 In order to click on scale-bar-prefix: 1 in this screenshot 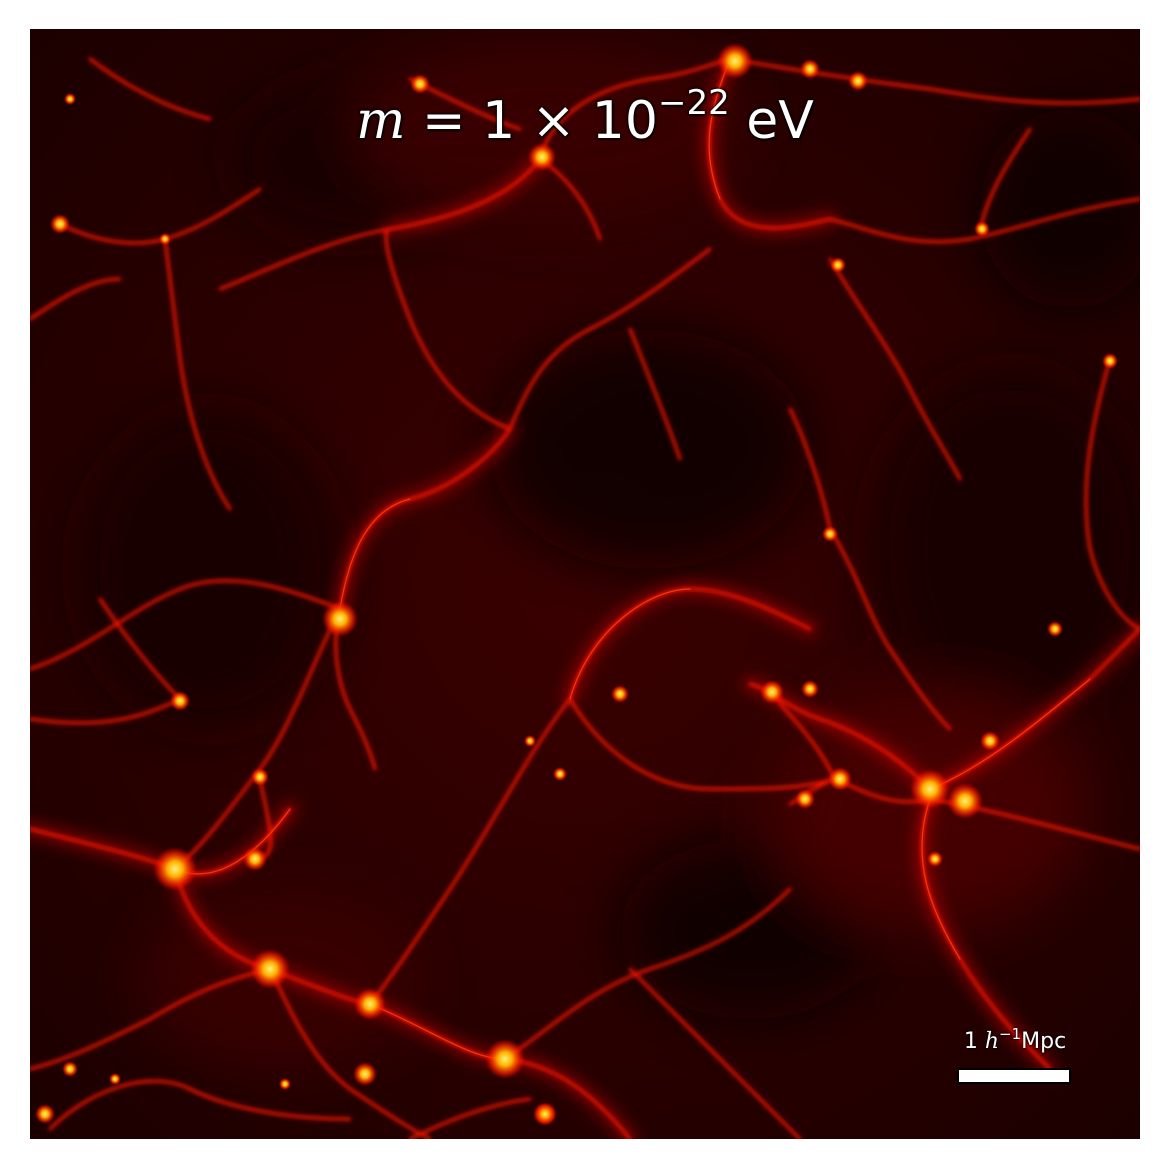, I will do `click(974, 1041)`.